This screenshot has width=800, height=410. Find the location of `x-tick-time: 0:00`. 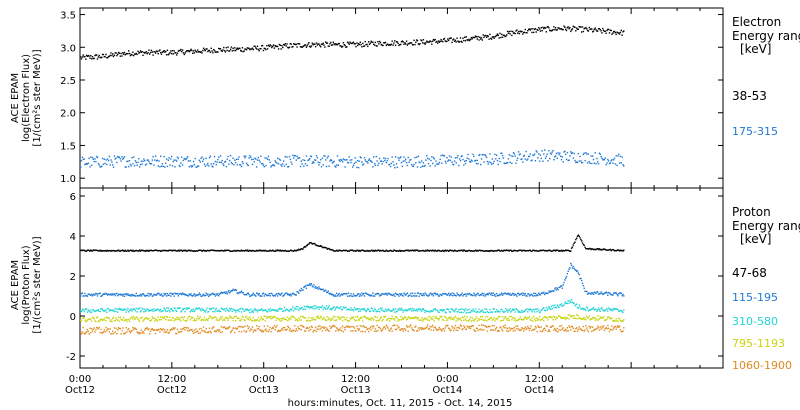

x-tick-time: 0:00 is located at coordinates (263, 379).